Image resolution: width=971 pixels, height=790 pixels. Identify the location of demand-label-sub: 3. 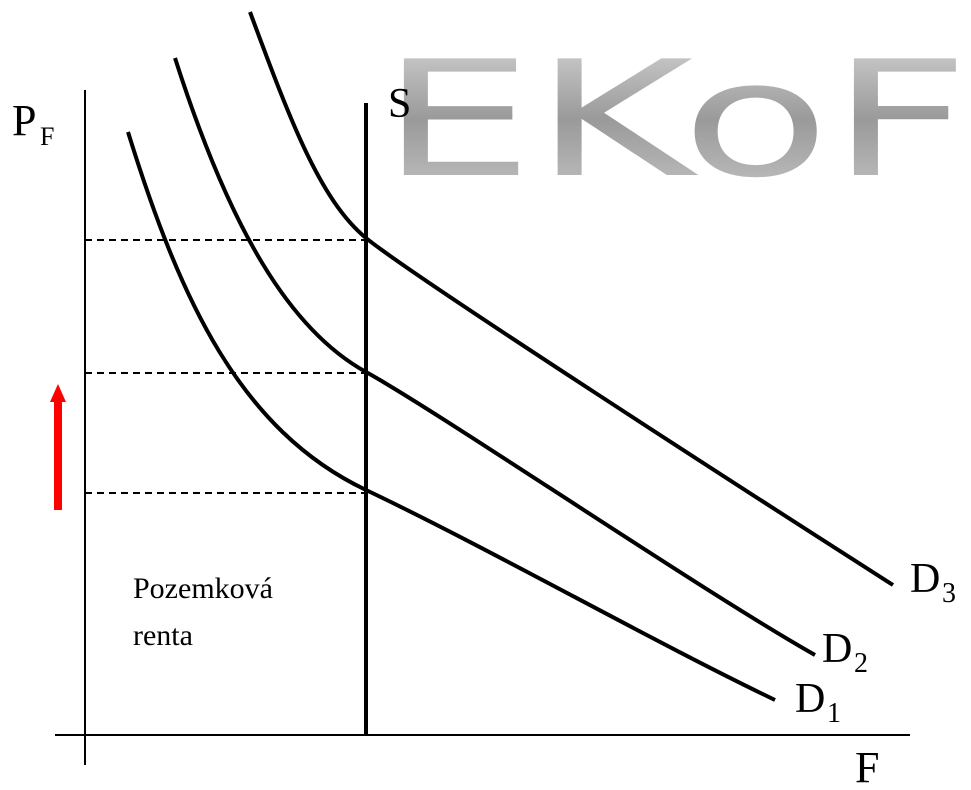
(949, 593).